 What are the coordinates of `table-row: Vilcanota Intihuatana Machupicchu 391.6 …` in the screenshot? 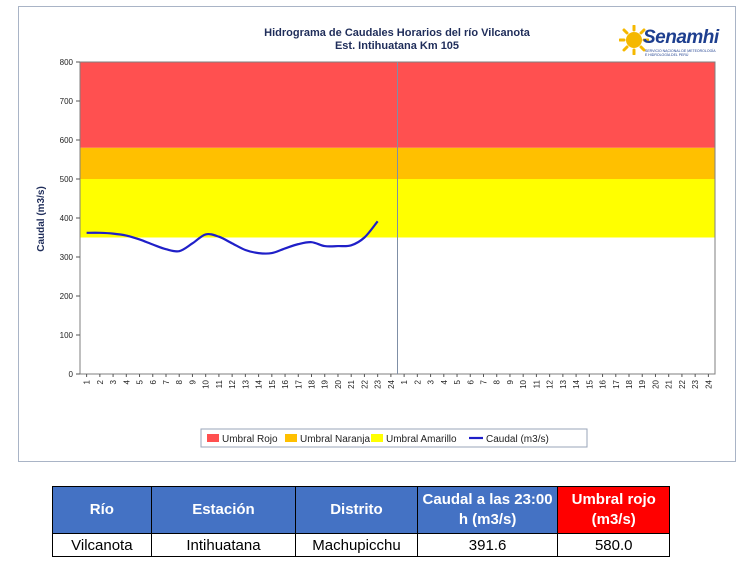 It's located at (361, 545).